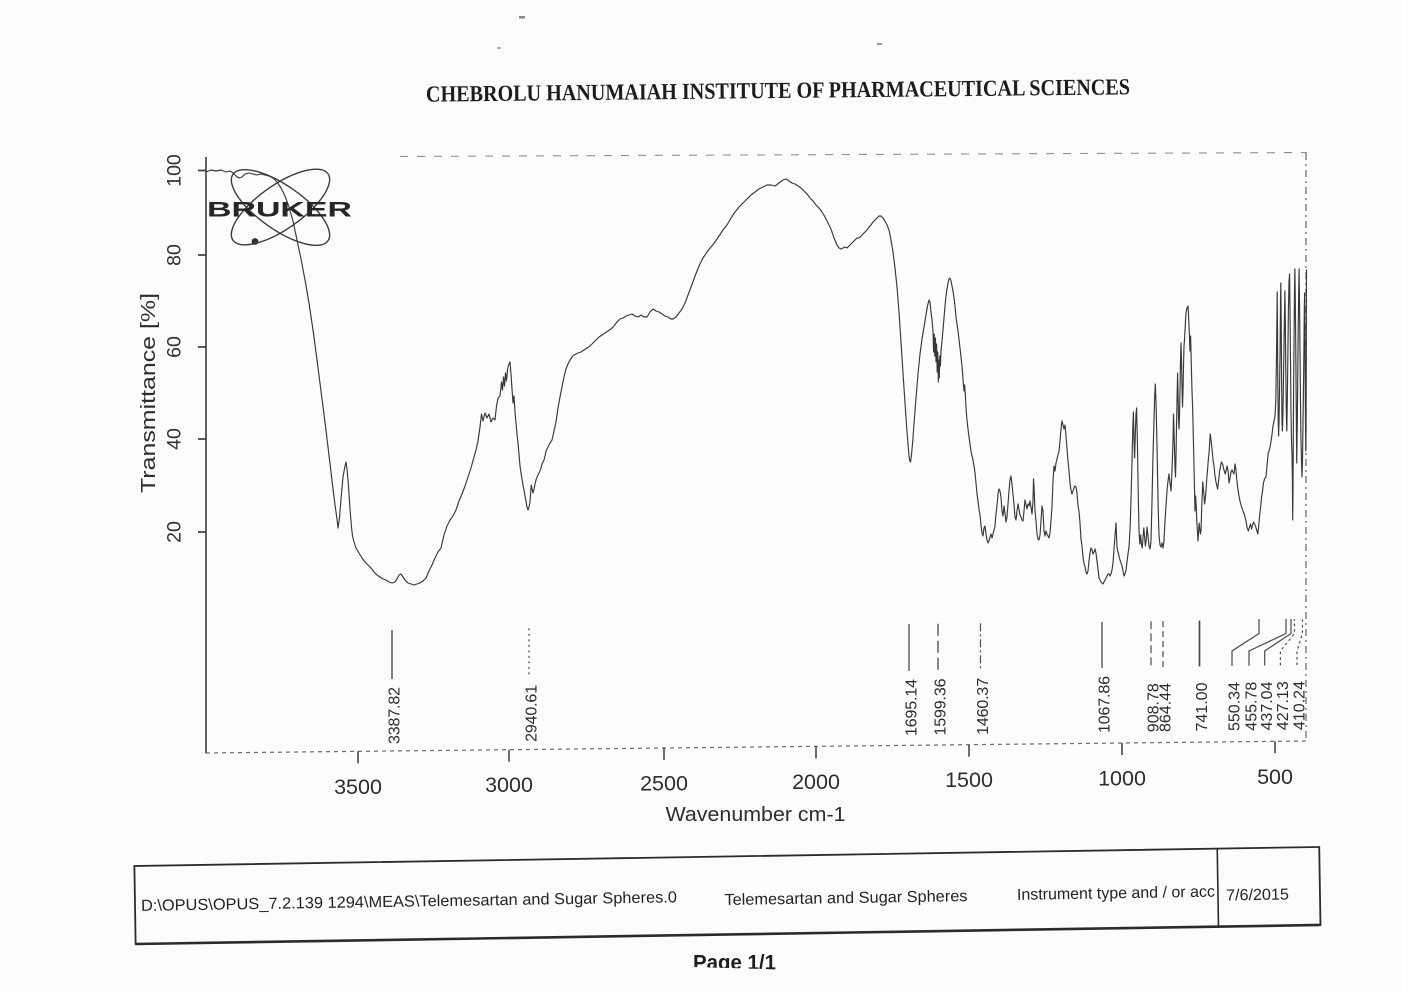  I want to click on svg-text: 2500, so click(664, 784).